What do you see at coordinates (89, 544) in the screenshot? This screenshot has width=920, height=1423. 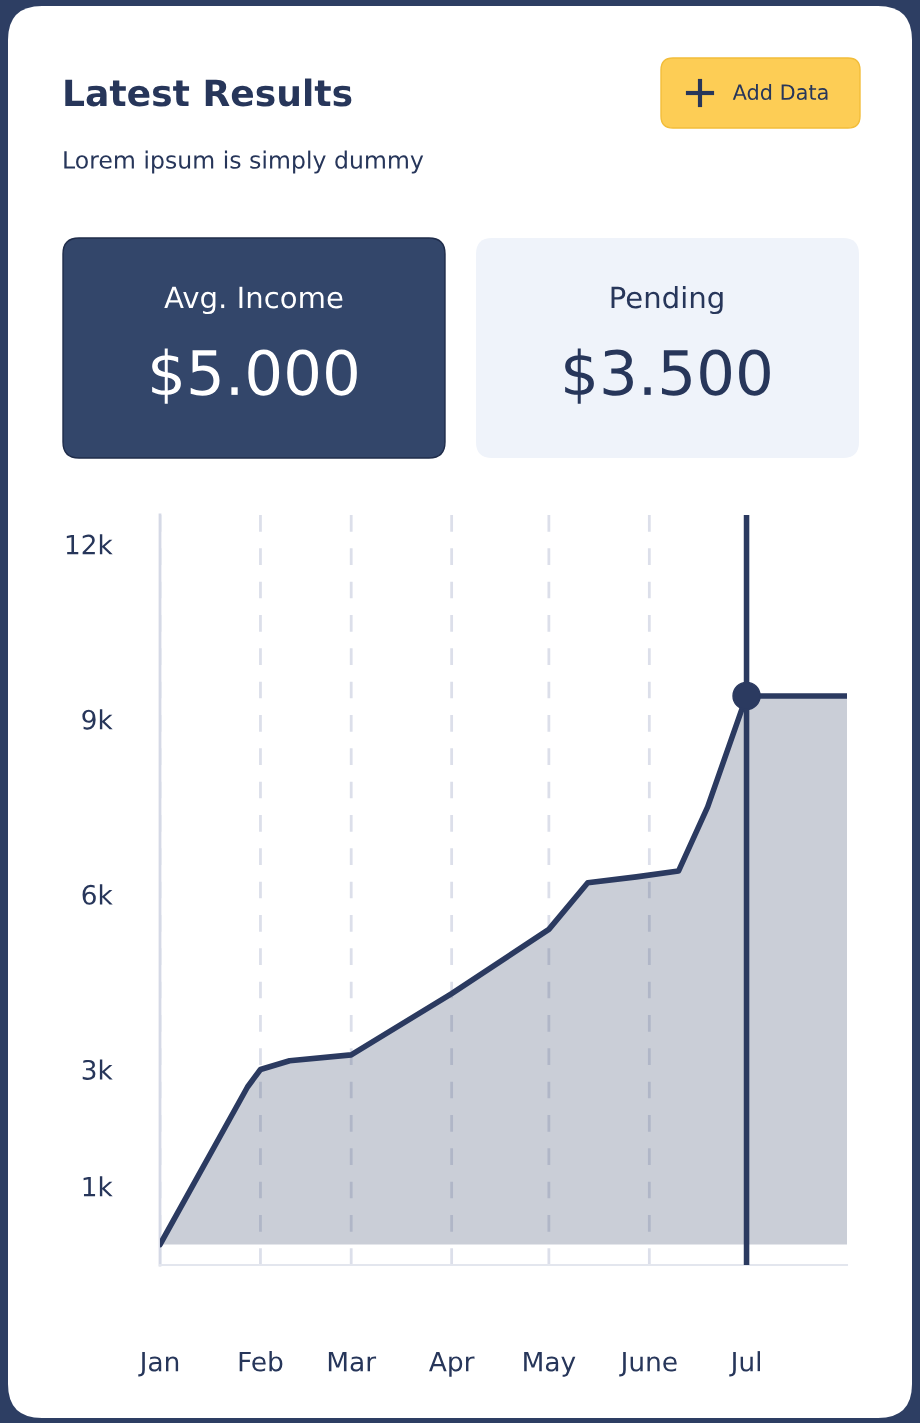 I see `y-tick-label: 12k` at bounding box center [89, 544].